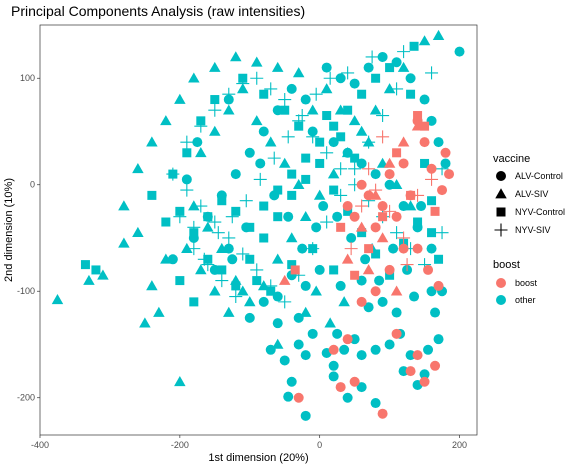 The width and height of the screenshot is (576, 468). What do you see at coordinates (180, 445) in the screenshot?
I see `x-tick-label: -200` at bounding box center [180, 445].